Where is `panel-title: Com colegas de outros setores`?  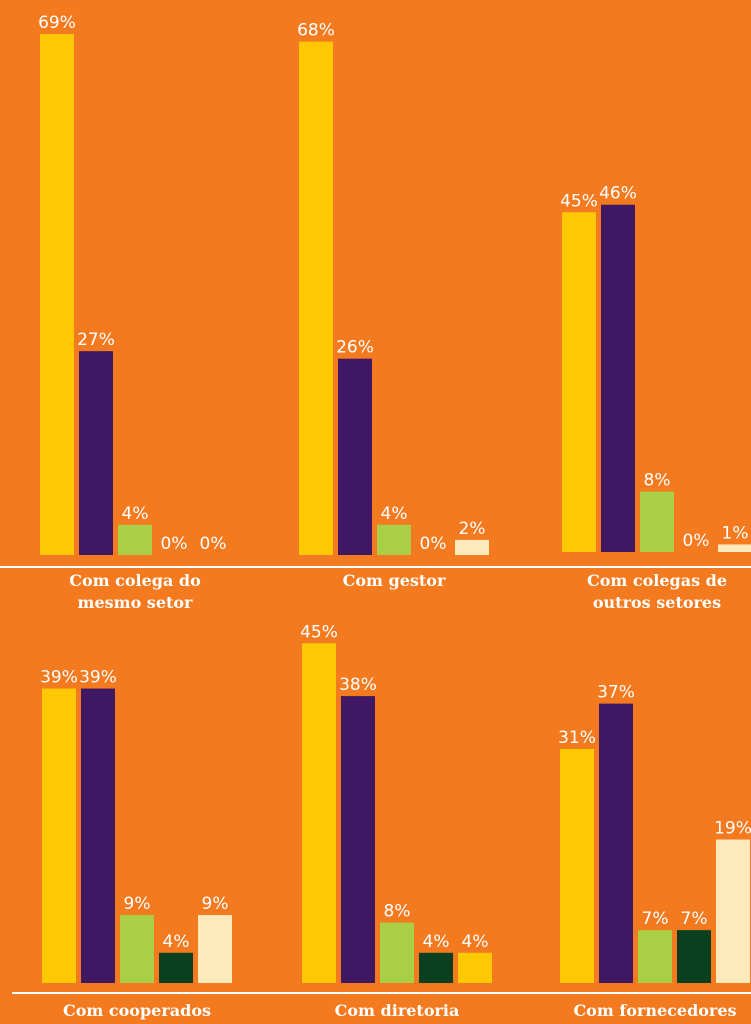
panel-title: Com colegas de outros setores is located at coordinates (657, 591).